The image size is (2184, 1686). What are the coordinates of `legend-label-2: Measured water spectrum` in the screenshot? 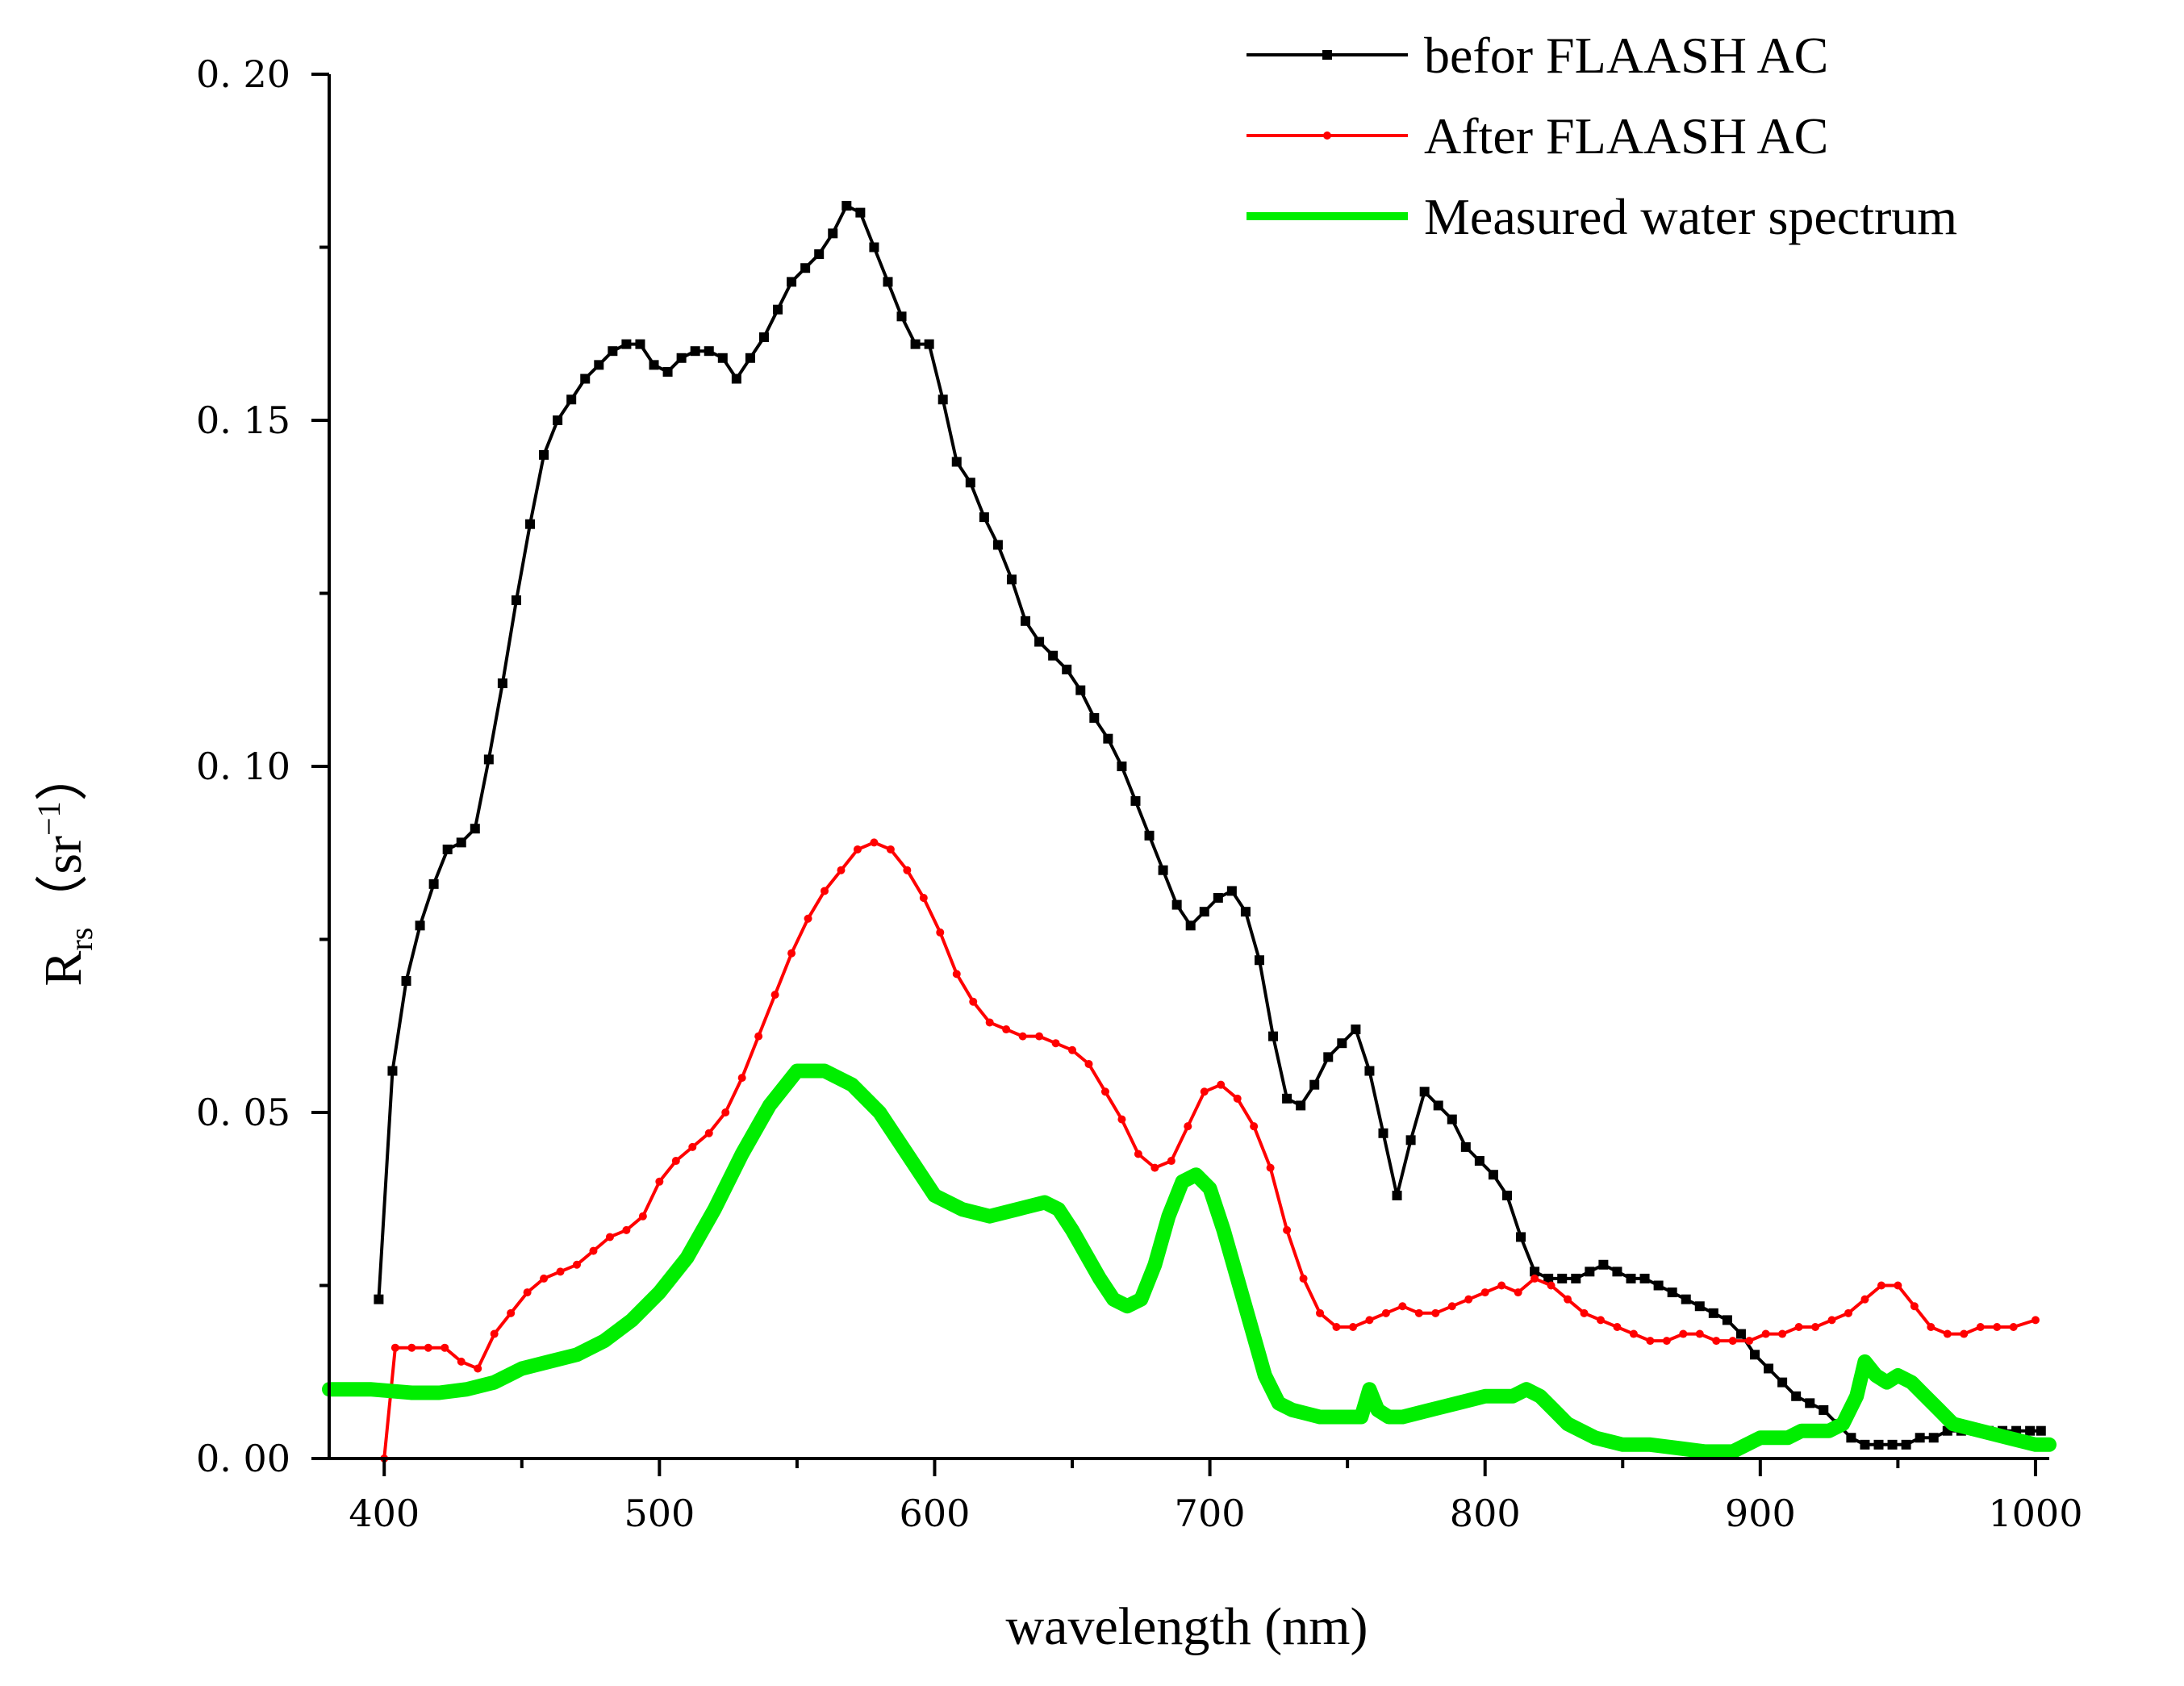 It's located at (1690, 216).